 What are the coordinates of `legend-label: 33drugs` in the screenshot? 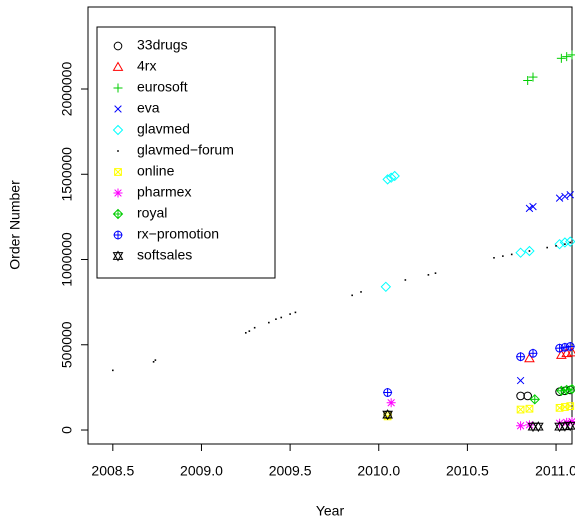 It's located at (162, 45).